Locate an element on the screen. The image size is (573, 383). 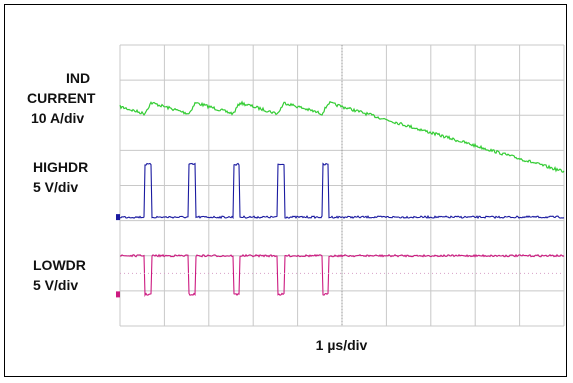
highdr-ground-marker is located at coordinates (118, 217).